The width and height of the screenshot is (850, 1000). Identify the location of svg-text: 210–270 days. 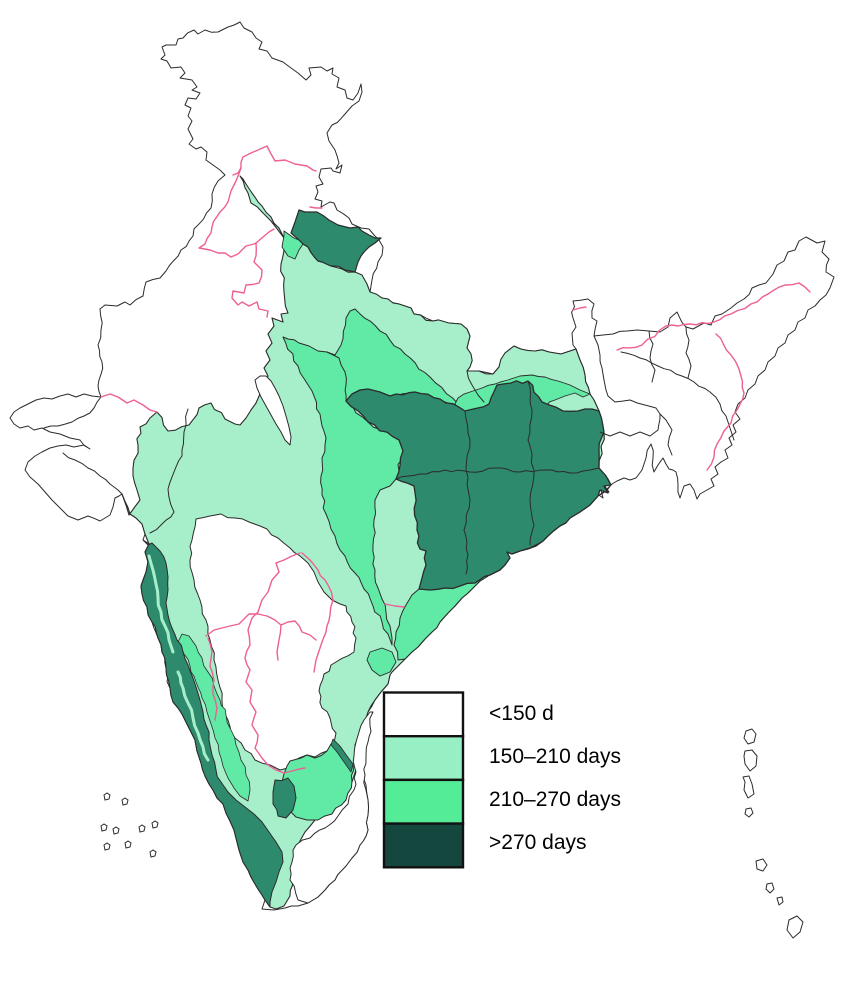
(555, 799).